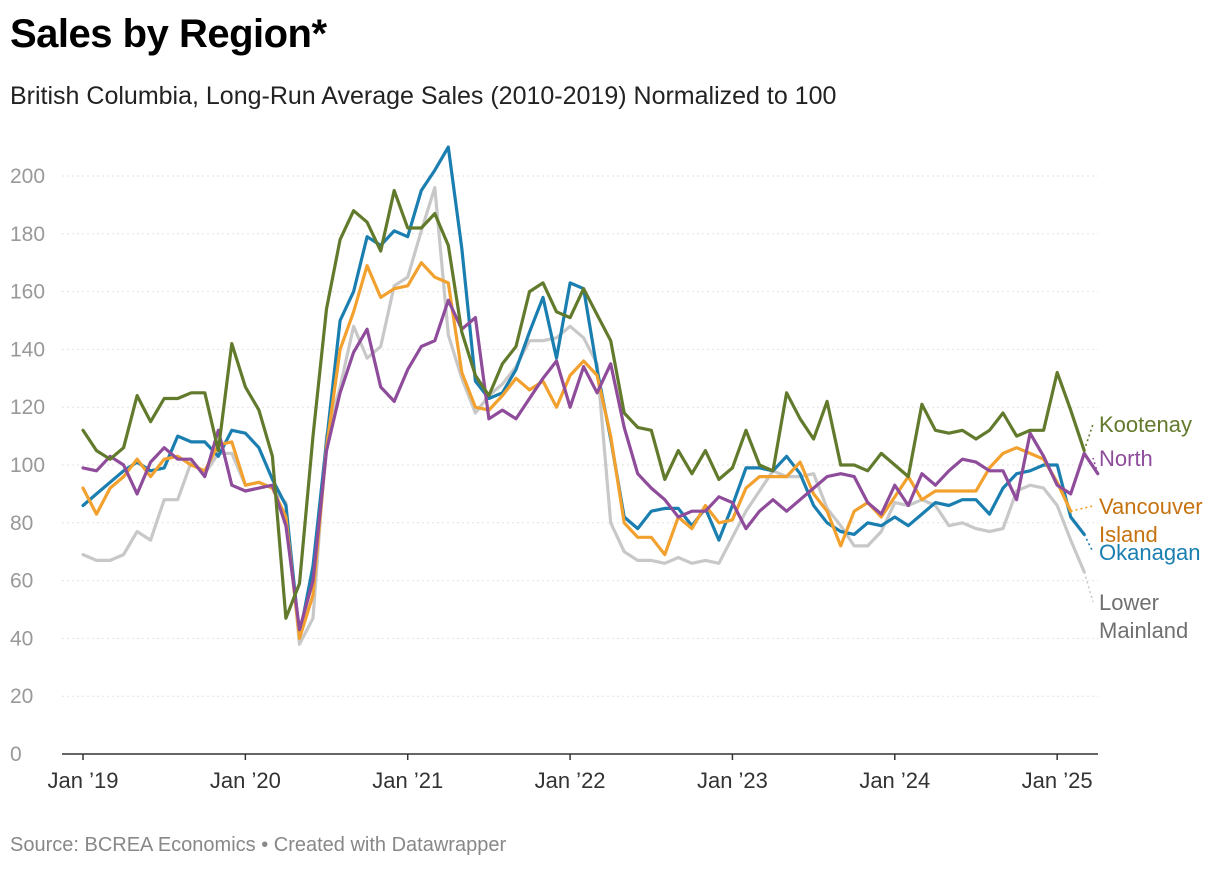 The height and width of the screenshot is (870, 1220). I want to click on x-tick-label: Jan ’23, so click(732, 780).